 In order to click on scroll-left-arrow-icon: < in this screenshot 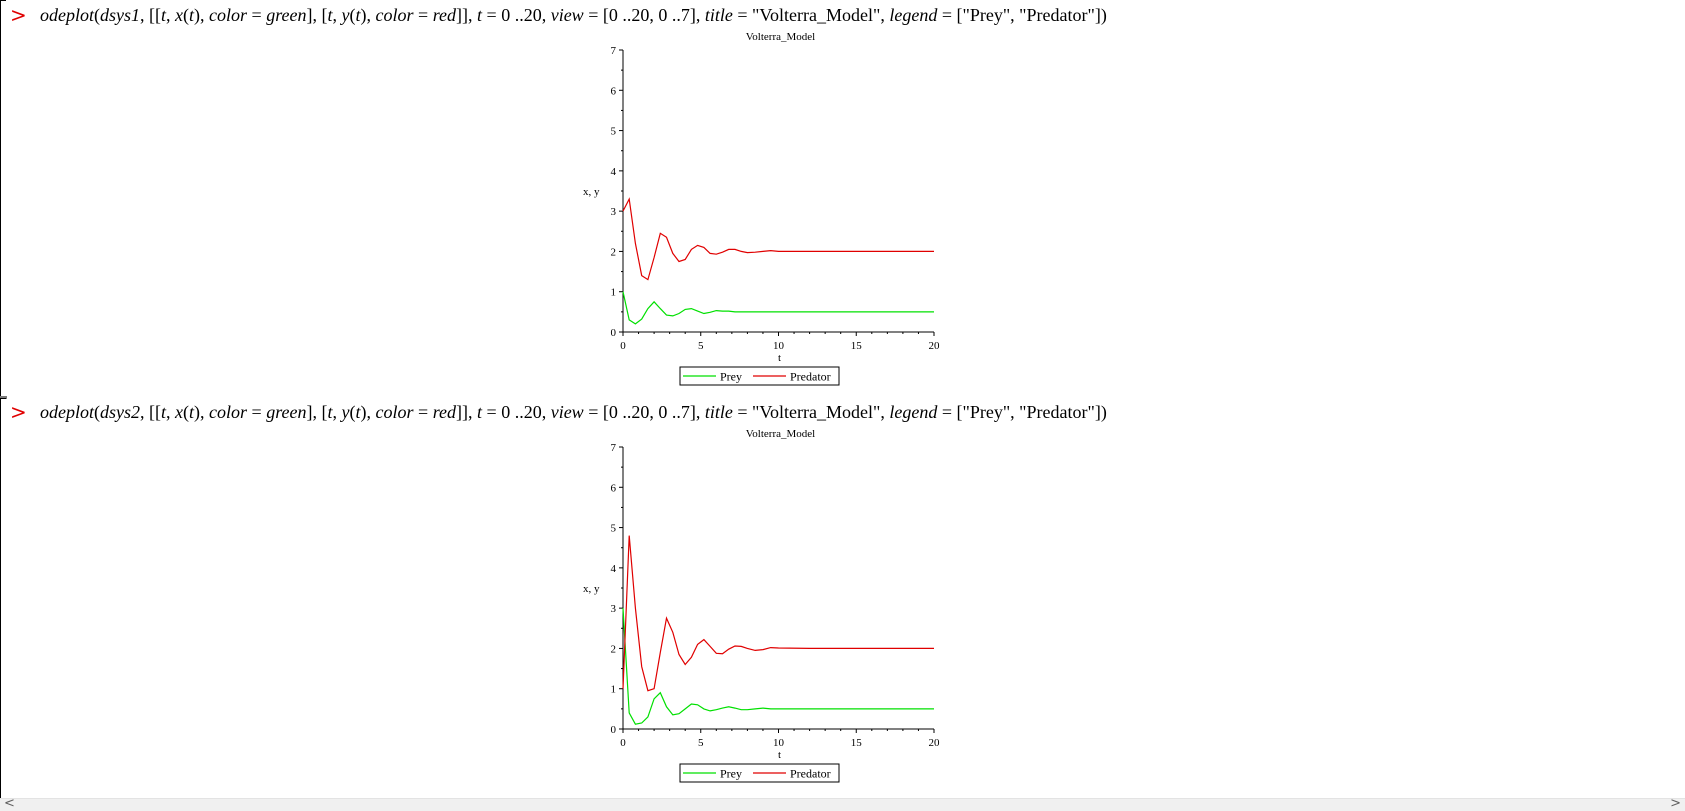, I will do `click(9, 803)`.